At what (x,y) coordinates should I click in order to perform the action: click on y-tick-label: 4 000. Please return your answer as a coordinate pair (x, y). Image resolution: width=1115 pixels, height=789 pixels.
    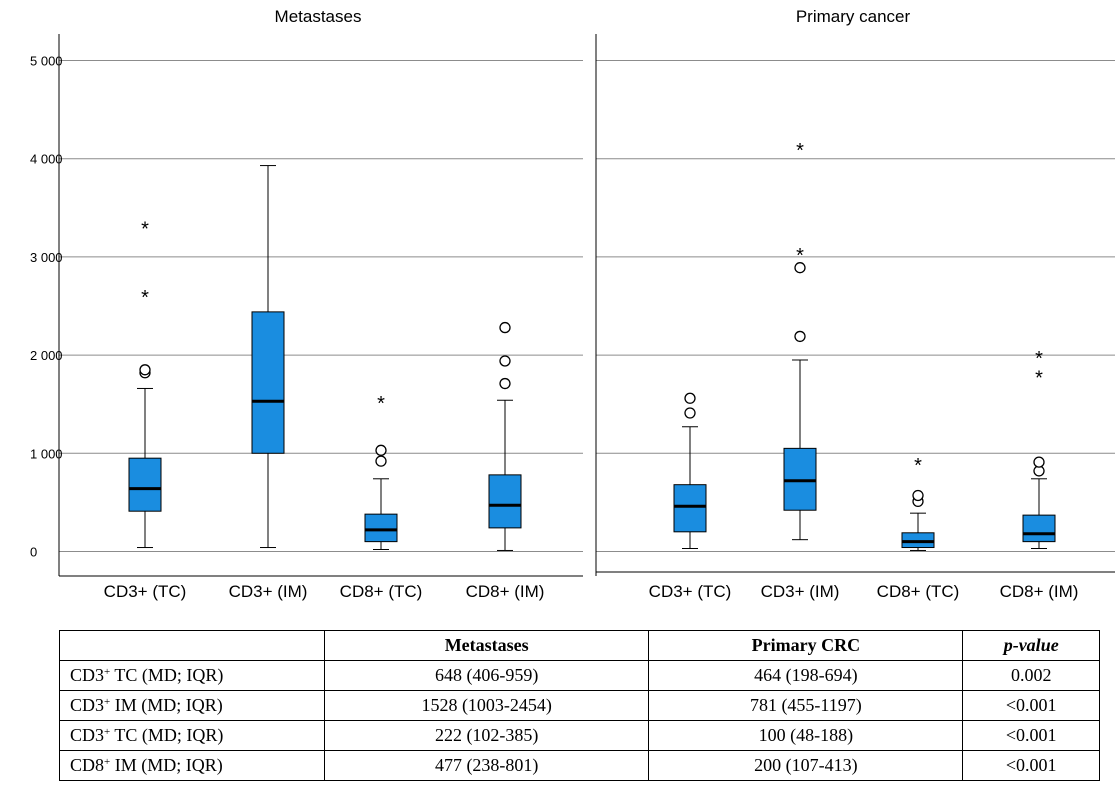
    Looking at the image, I should click on (46, 159).